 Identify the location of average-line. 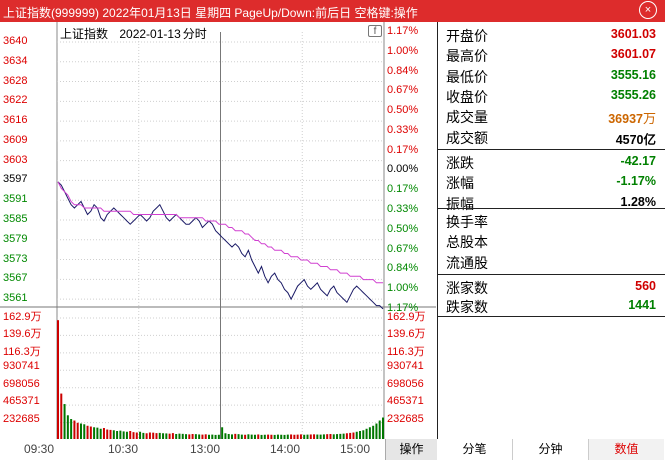
(220, 232).